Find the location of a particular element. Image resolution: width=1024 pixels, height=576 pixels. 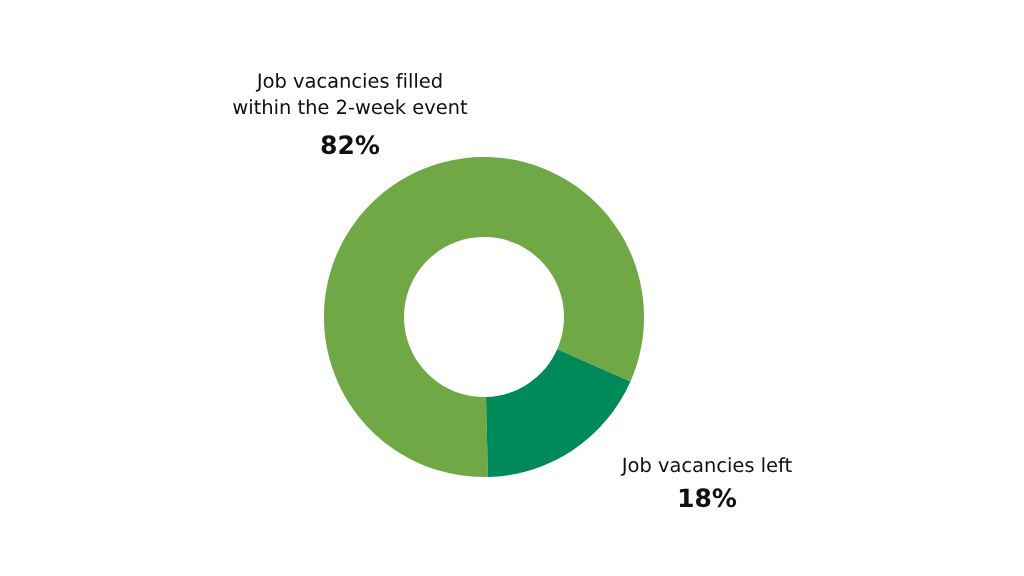

data-label: 82% is located at coordinates (350, 145).